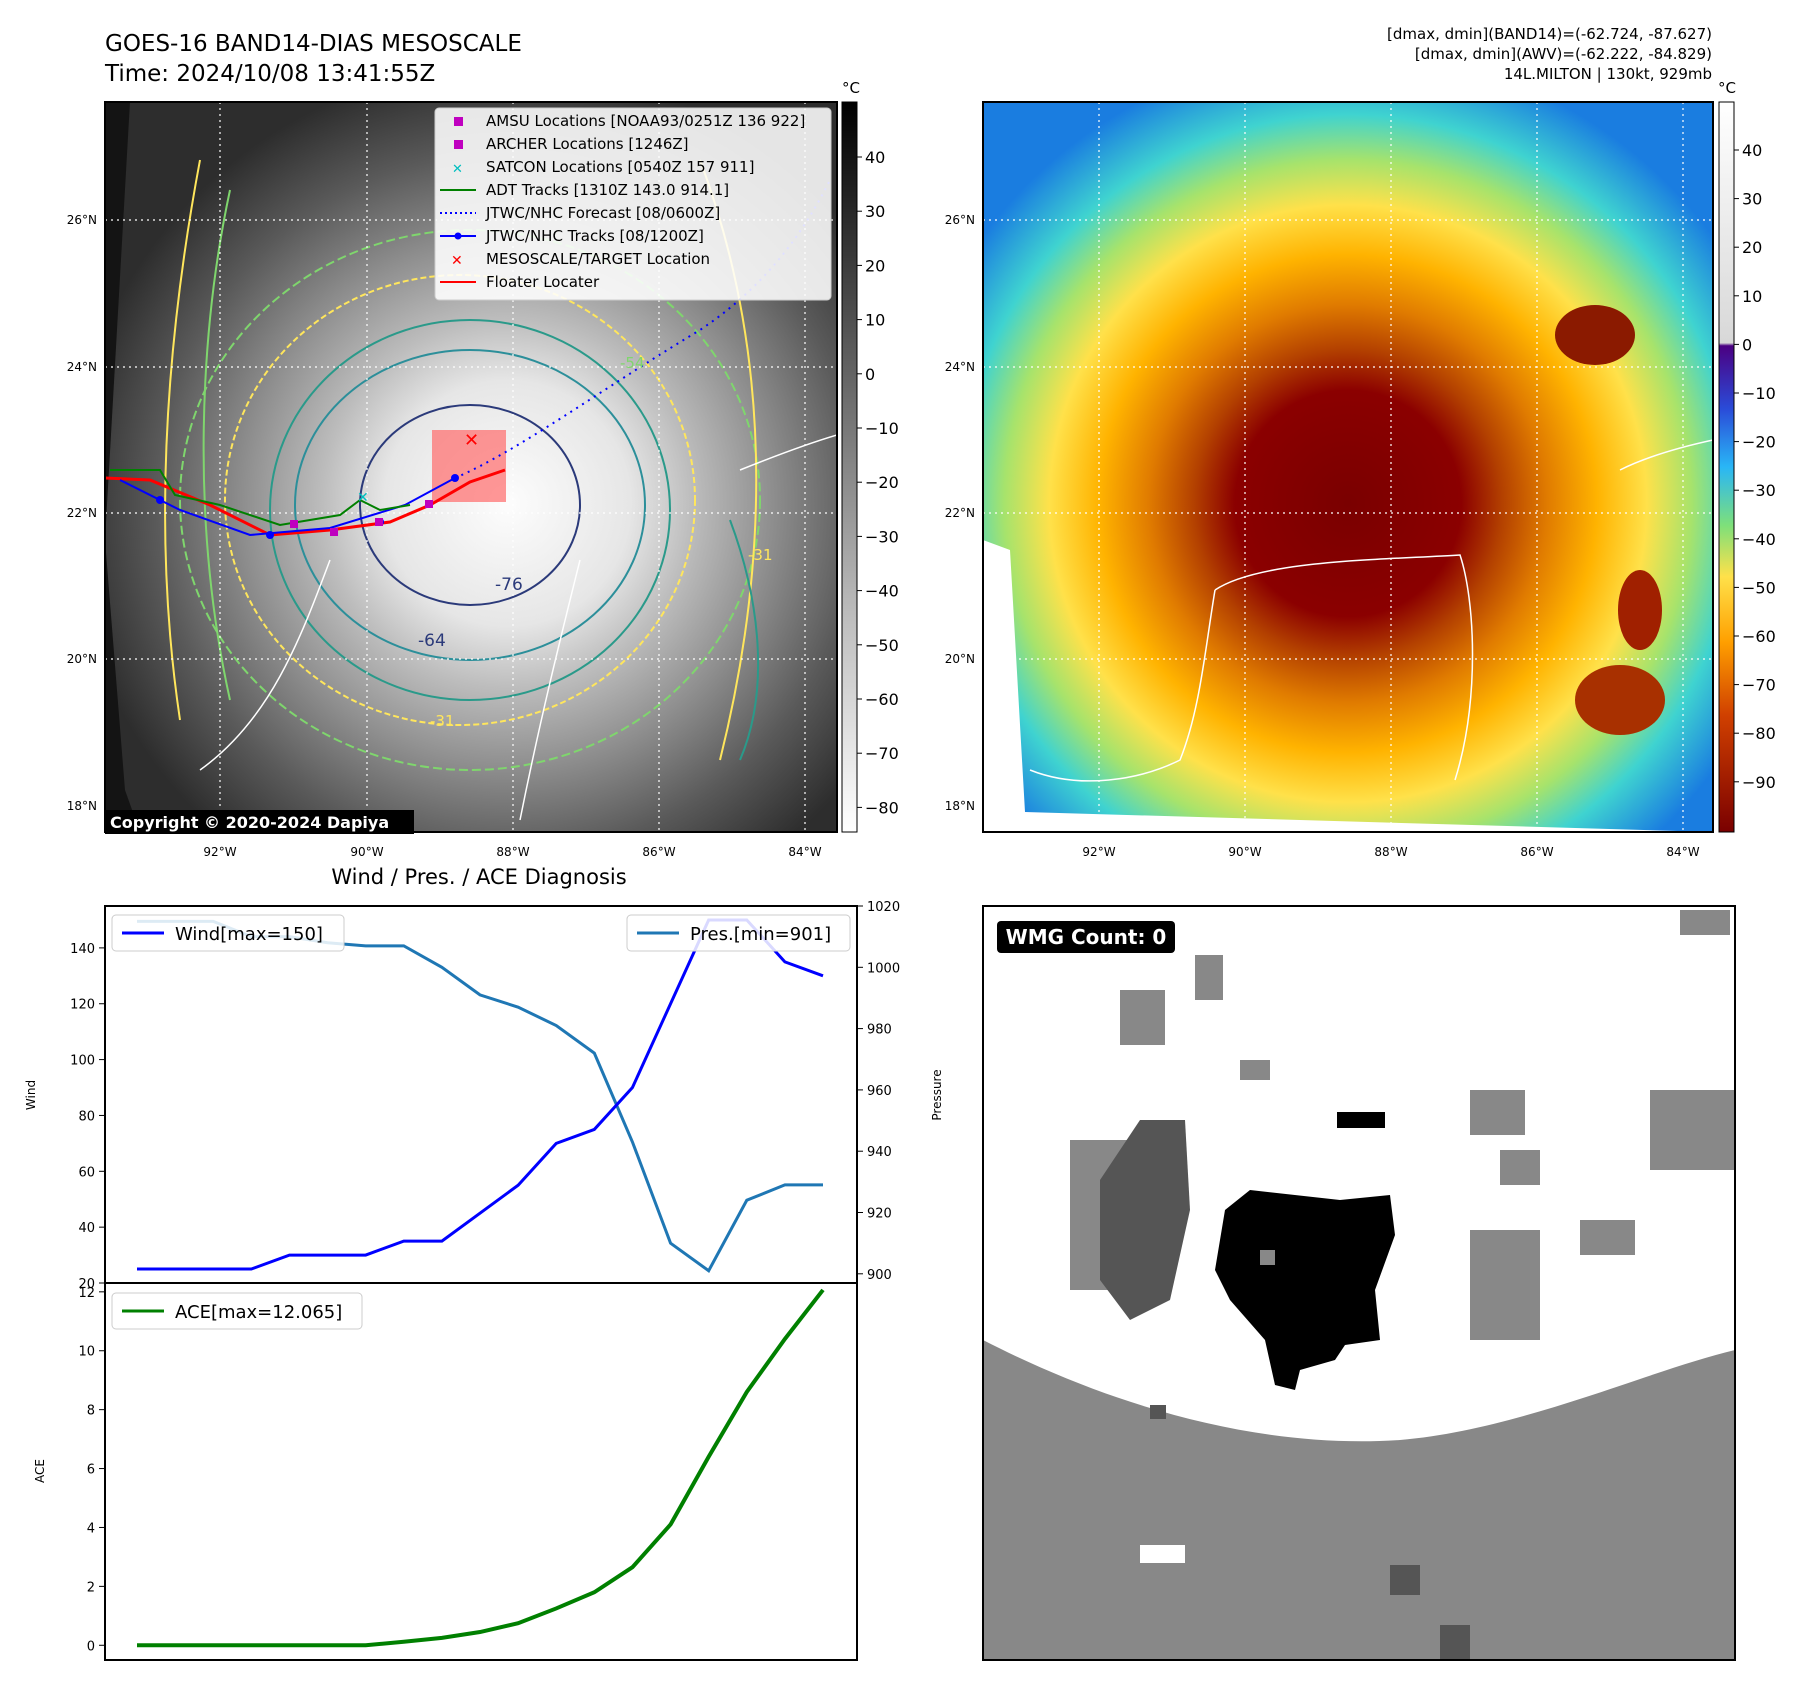 This screenshot has height=1690, width=1797. What do you see at coordinates (620, 167) in the screenshot?
I see `legend-label-satcon: SATCON Locations [0540Z 157 911]` at bounding box center [620, 167].